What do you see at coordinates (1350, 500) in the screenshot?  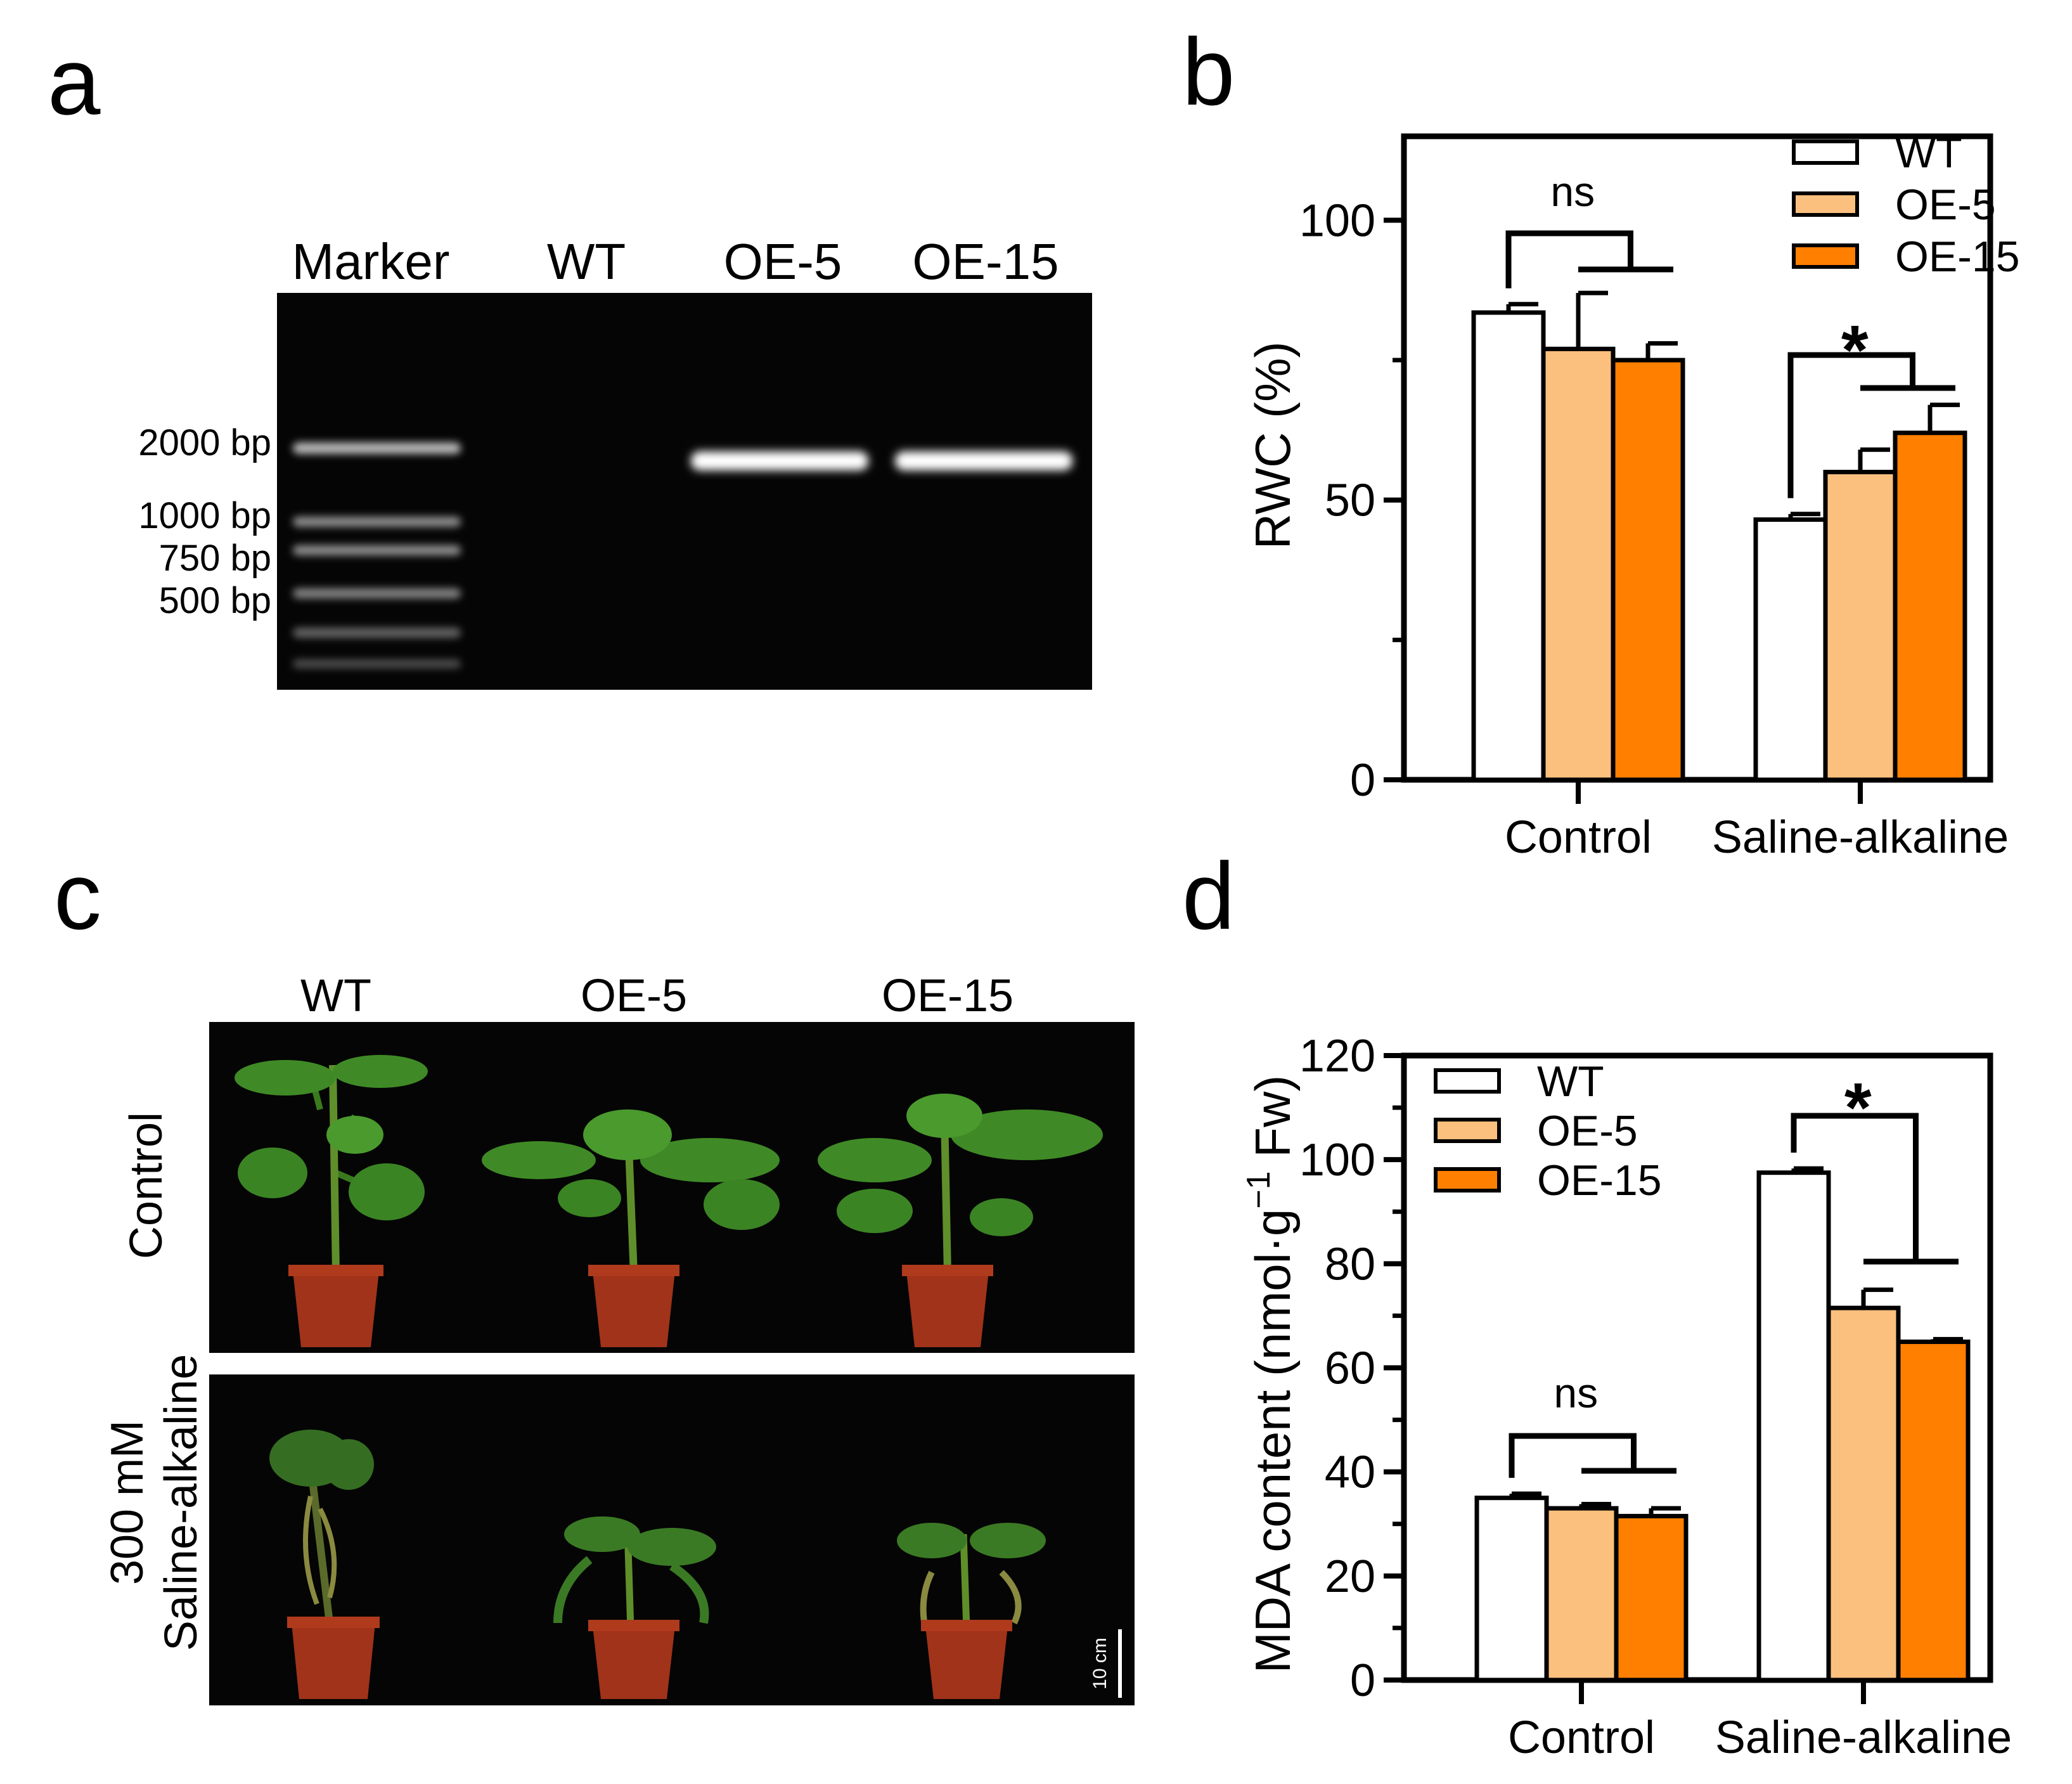 I see `y-tick-label: 50` at bounding box center [1350, 500].